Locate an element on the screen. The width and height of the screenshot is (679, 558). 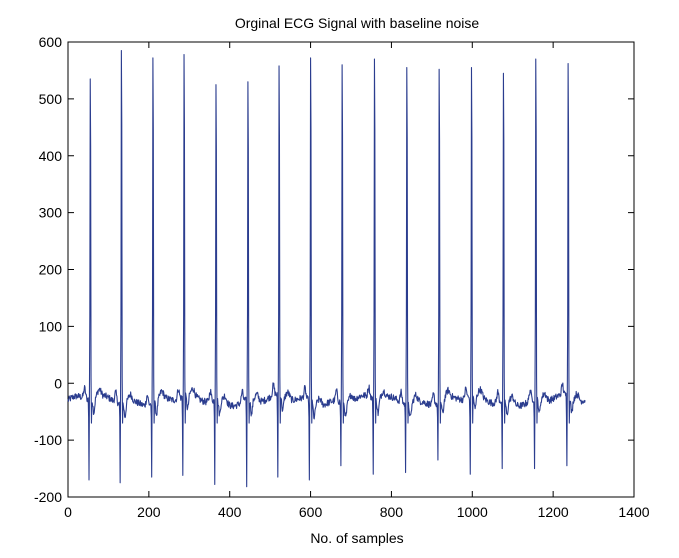
x-tick-label: 800 is located at coordinates (392, 512).